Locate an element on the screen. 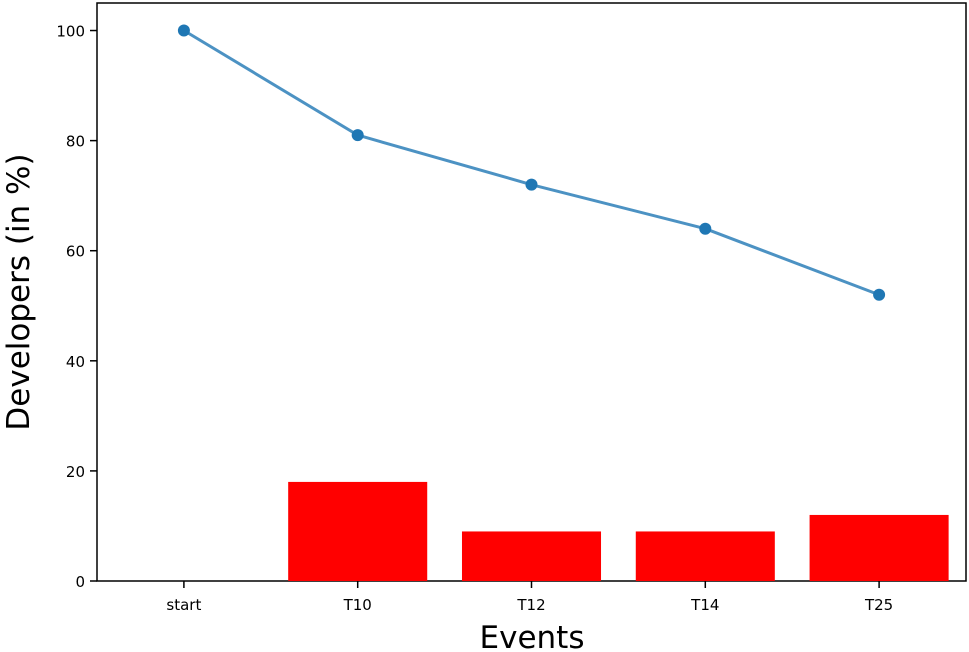  bar-T10 is located at coordinates (358, 531).